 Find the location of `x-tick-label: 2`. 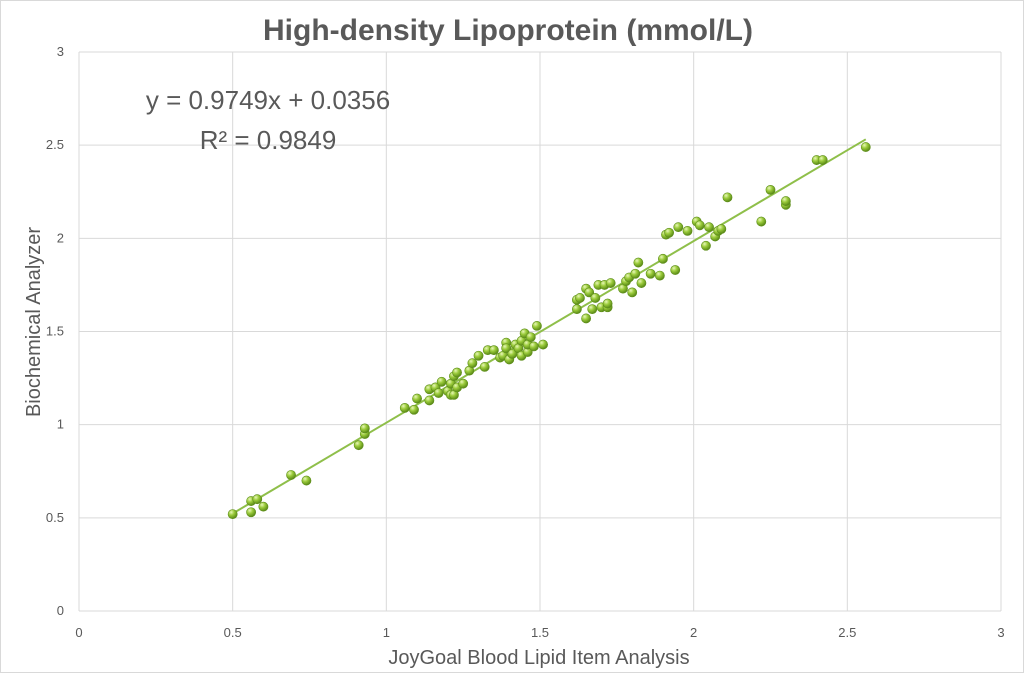

x-tick-label: 2 is located at coordinates (693, 632).